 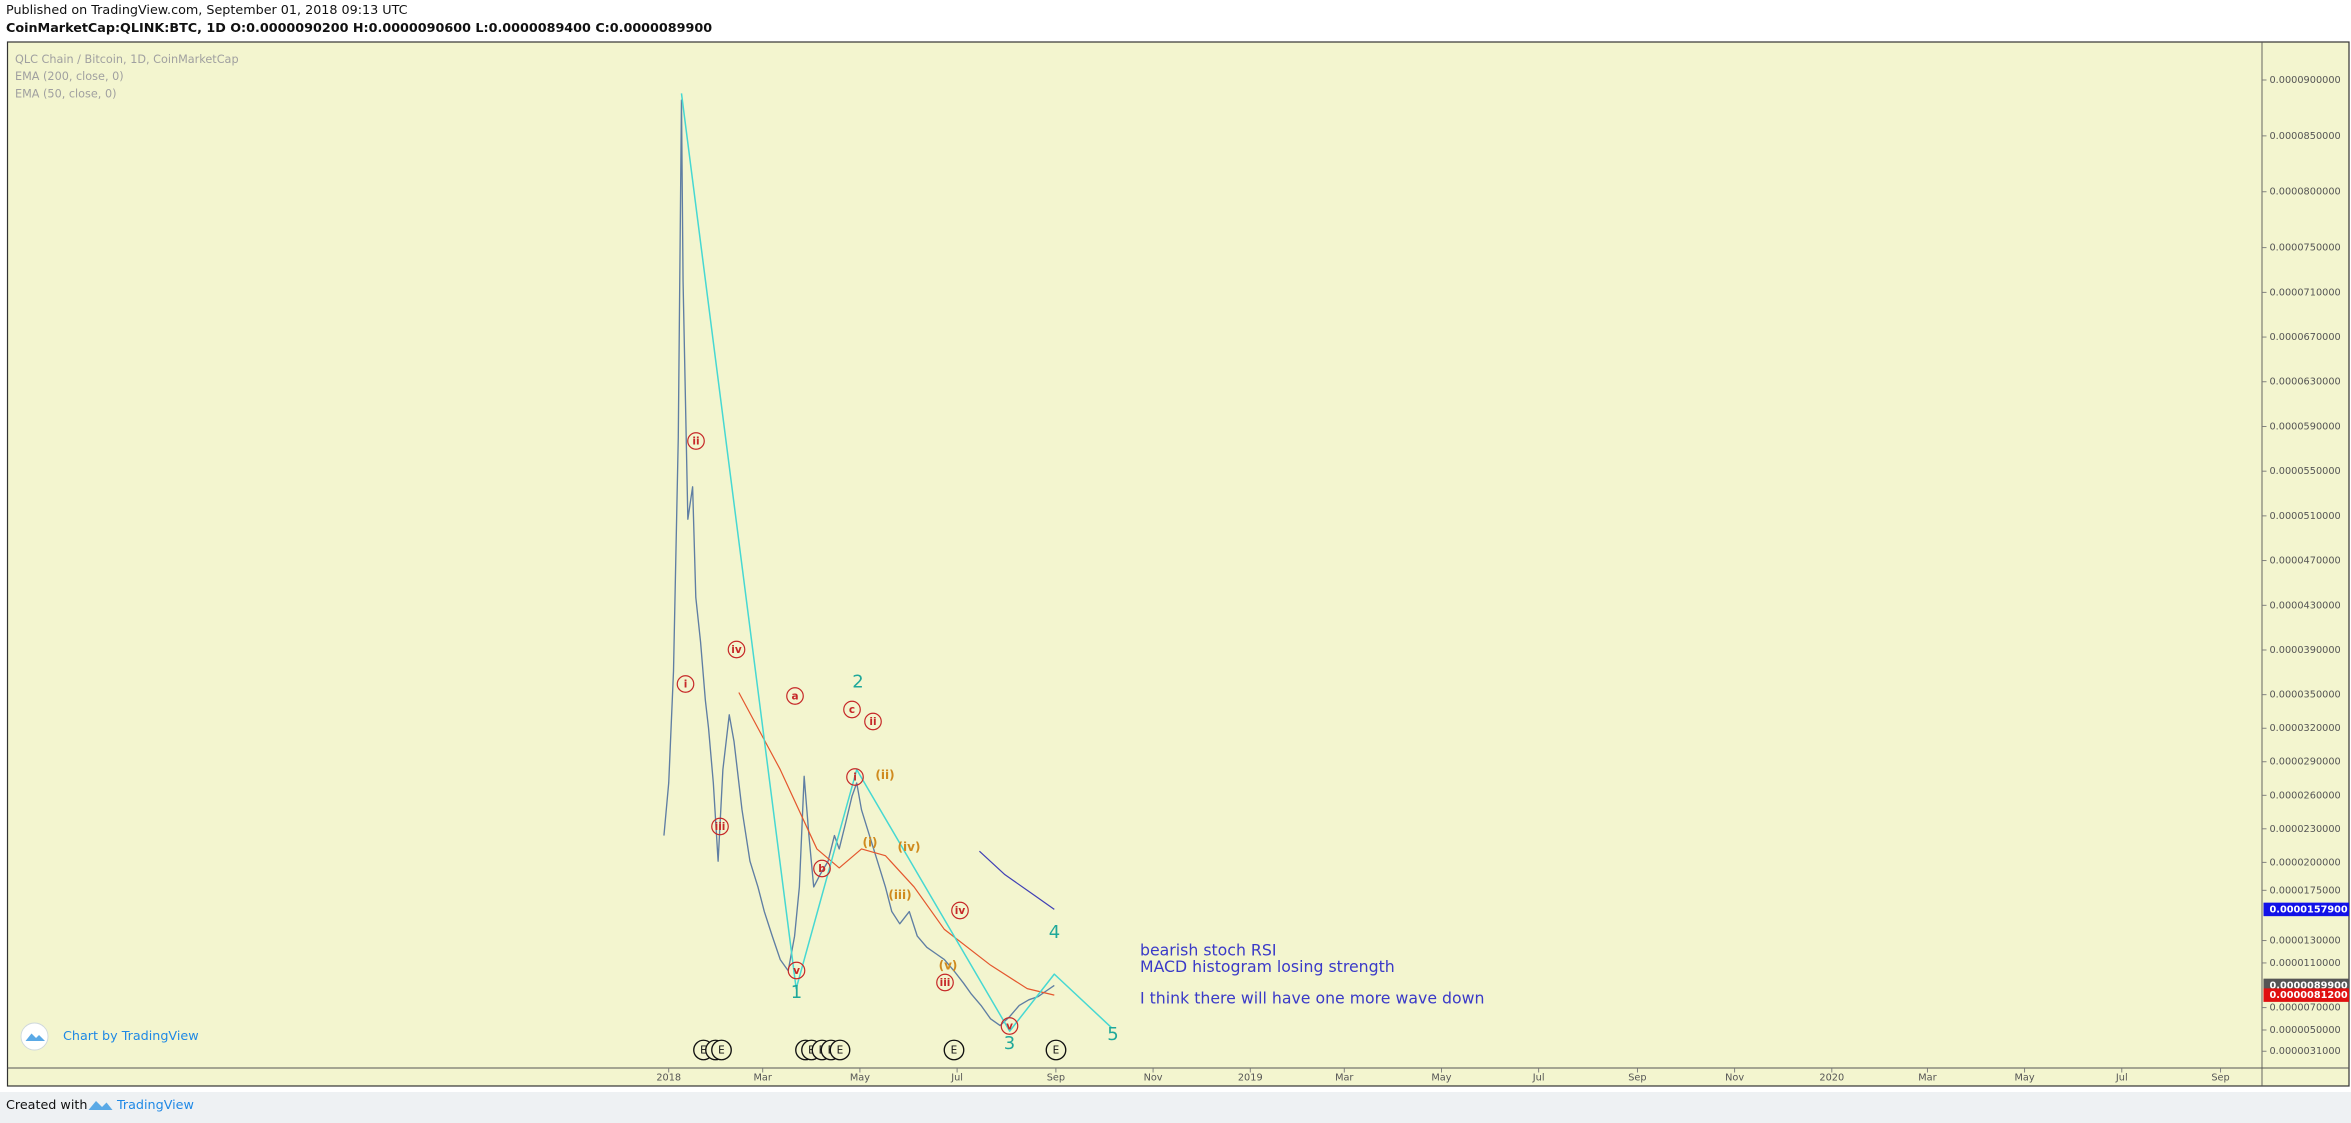 I want to click on y-tick-label: 0.0000200000, so click(x=2304, y=862).